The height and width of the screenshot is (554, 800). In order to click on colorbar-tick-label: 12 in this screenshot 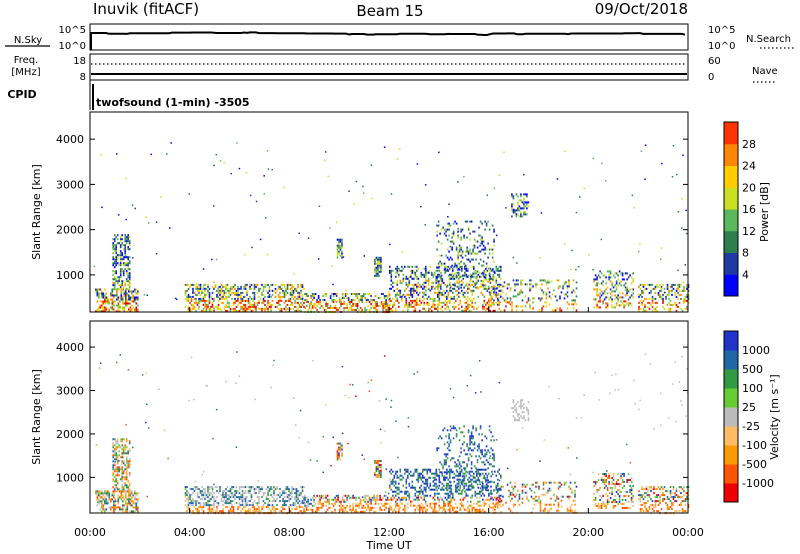, I will do `click(749, 231)`.